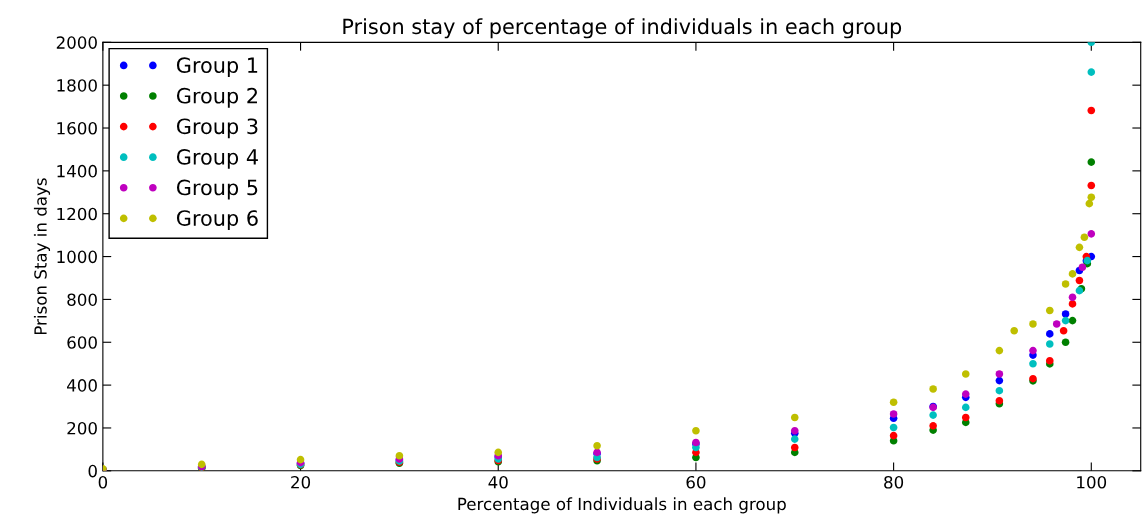 This screenshot has width=1143, height=529. Describe the element at coordinates (77, 85) in the screenshot. I see `y-tick-label: 1800` at that location.